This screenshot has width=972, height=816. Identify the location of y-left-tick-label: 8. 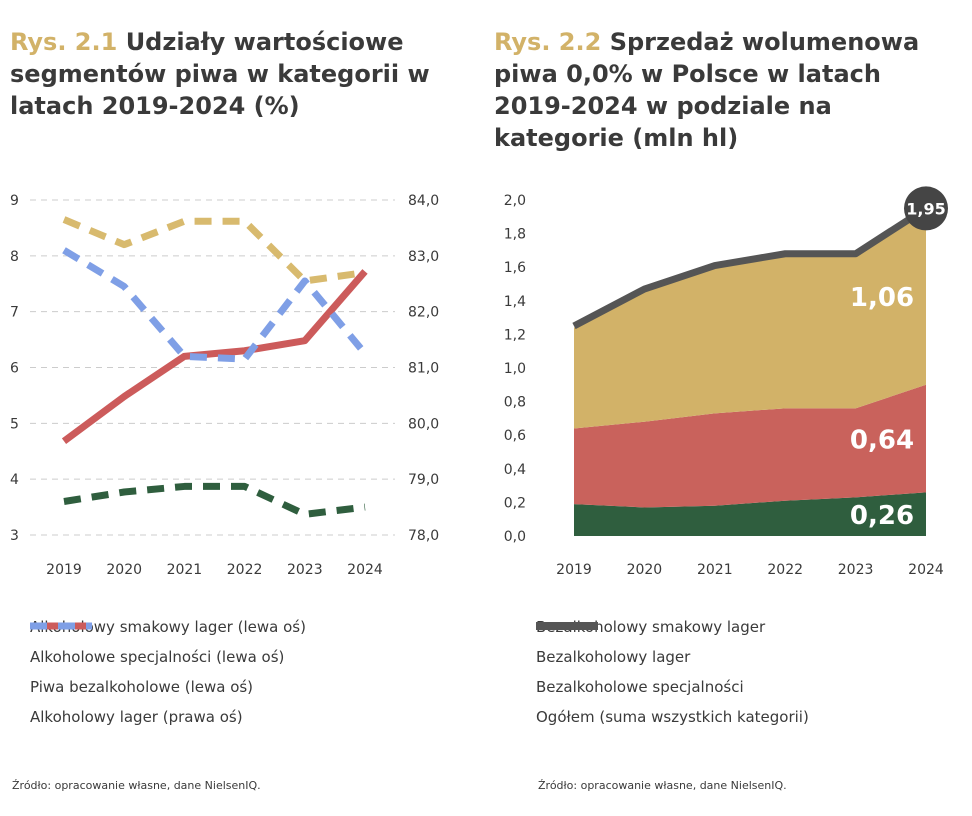
(14, 257).